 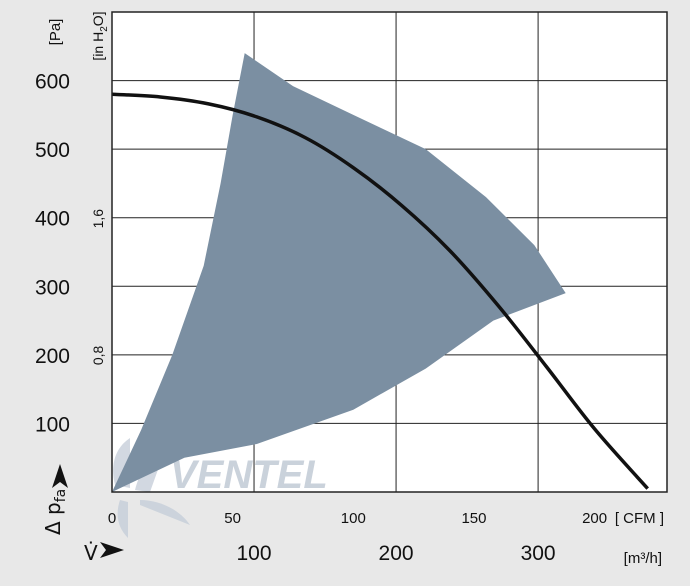 What do you see at coordinates (112, 550) in the screenshot?
I see `right-arrow-icon` at bounding box center [112, 550].